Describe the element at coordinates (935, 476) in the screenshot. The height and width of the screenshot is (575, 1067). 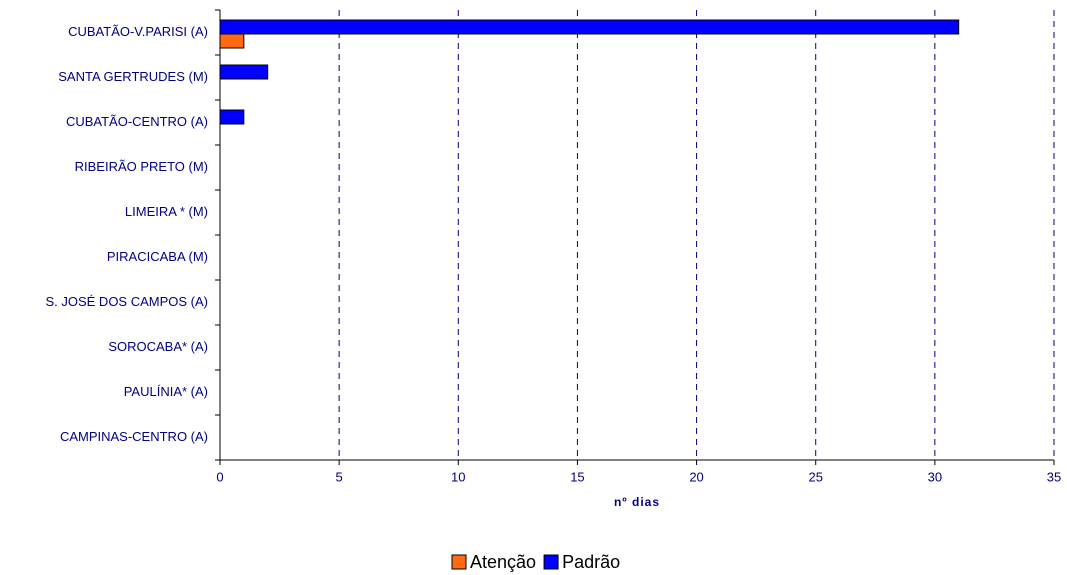
I see `x-tick-label: 30` at that location.